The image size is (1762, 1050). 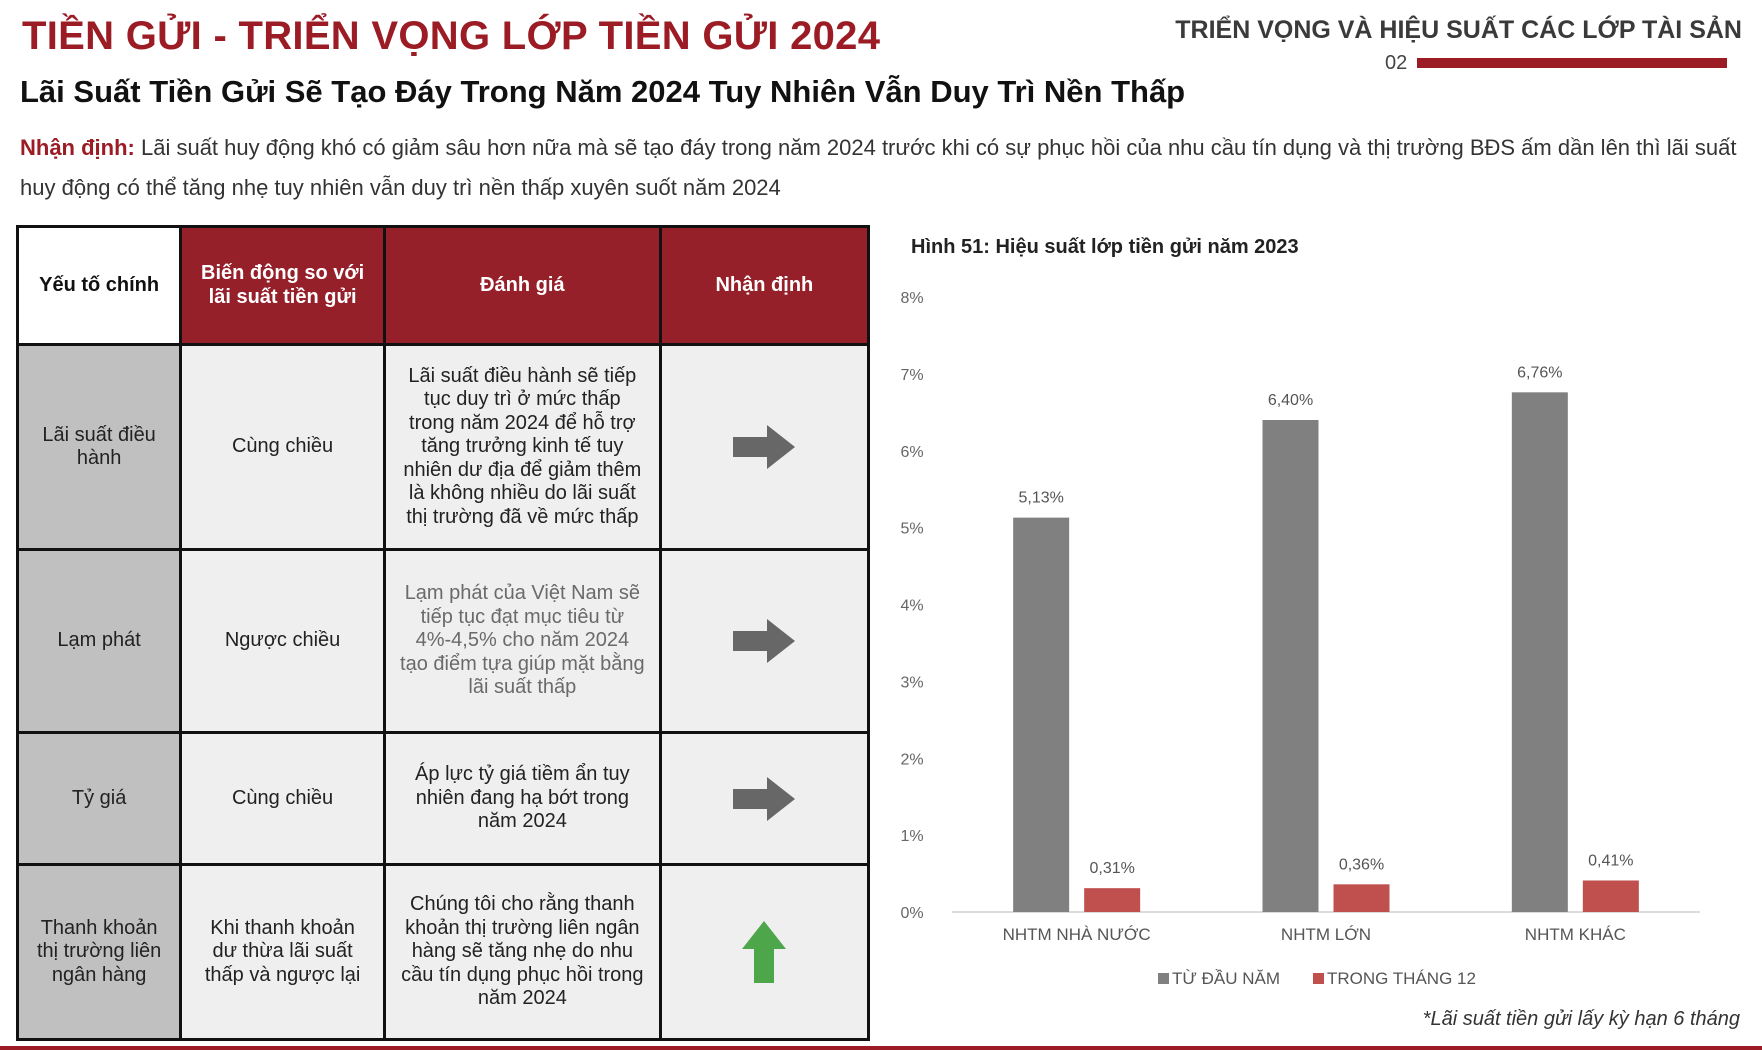 What do you see at coordinates (1396, 63) in the screenshot?
I see `section-number: 02` at bounding box center [1396, 63].